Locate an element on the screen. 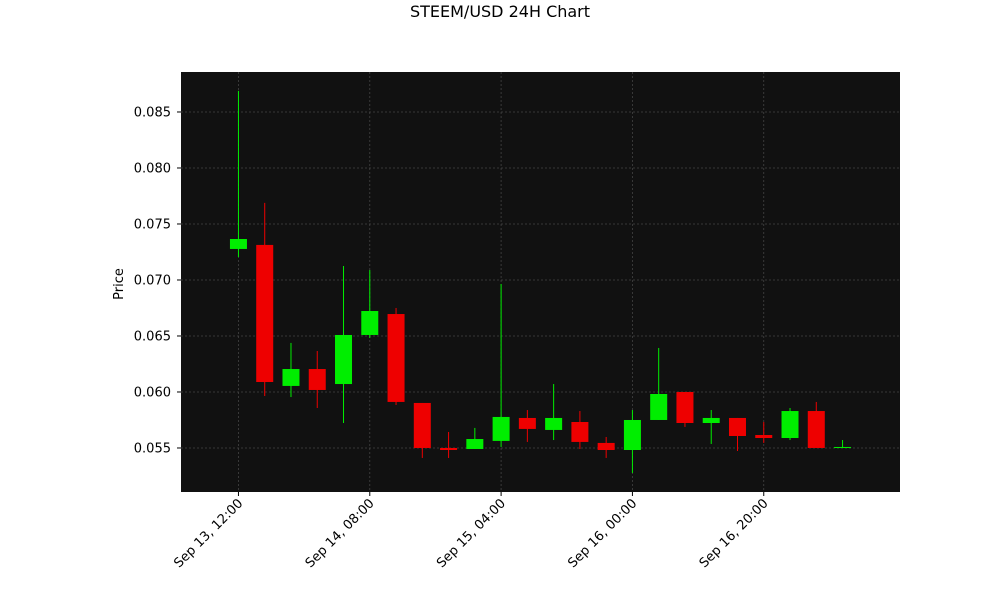 This screenshot has height=600, width=1000. x-tick-label: Sep 16, 20:00 is located at coordinates (734, 533).